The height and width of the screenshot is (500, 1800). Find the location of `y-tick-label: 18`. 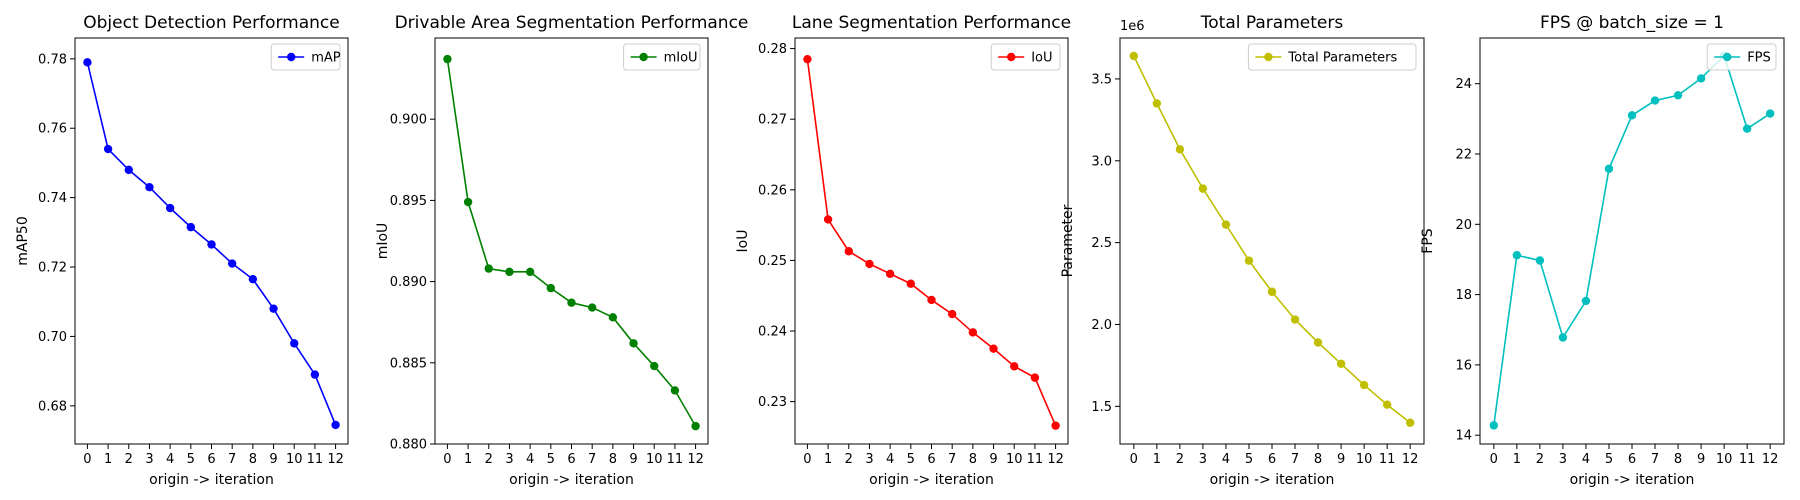

y-tick-label: 18 is located at coordinates (1463, 295).